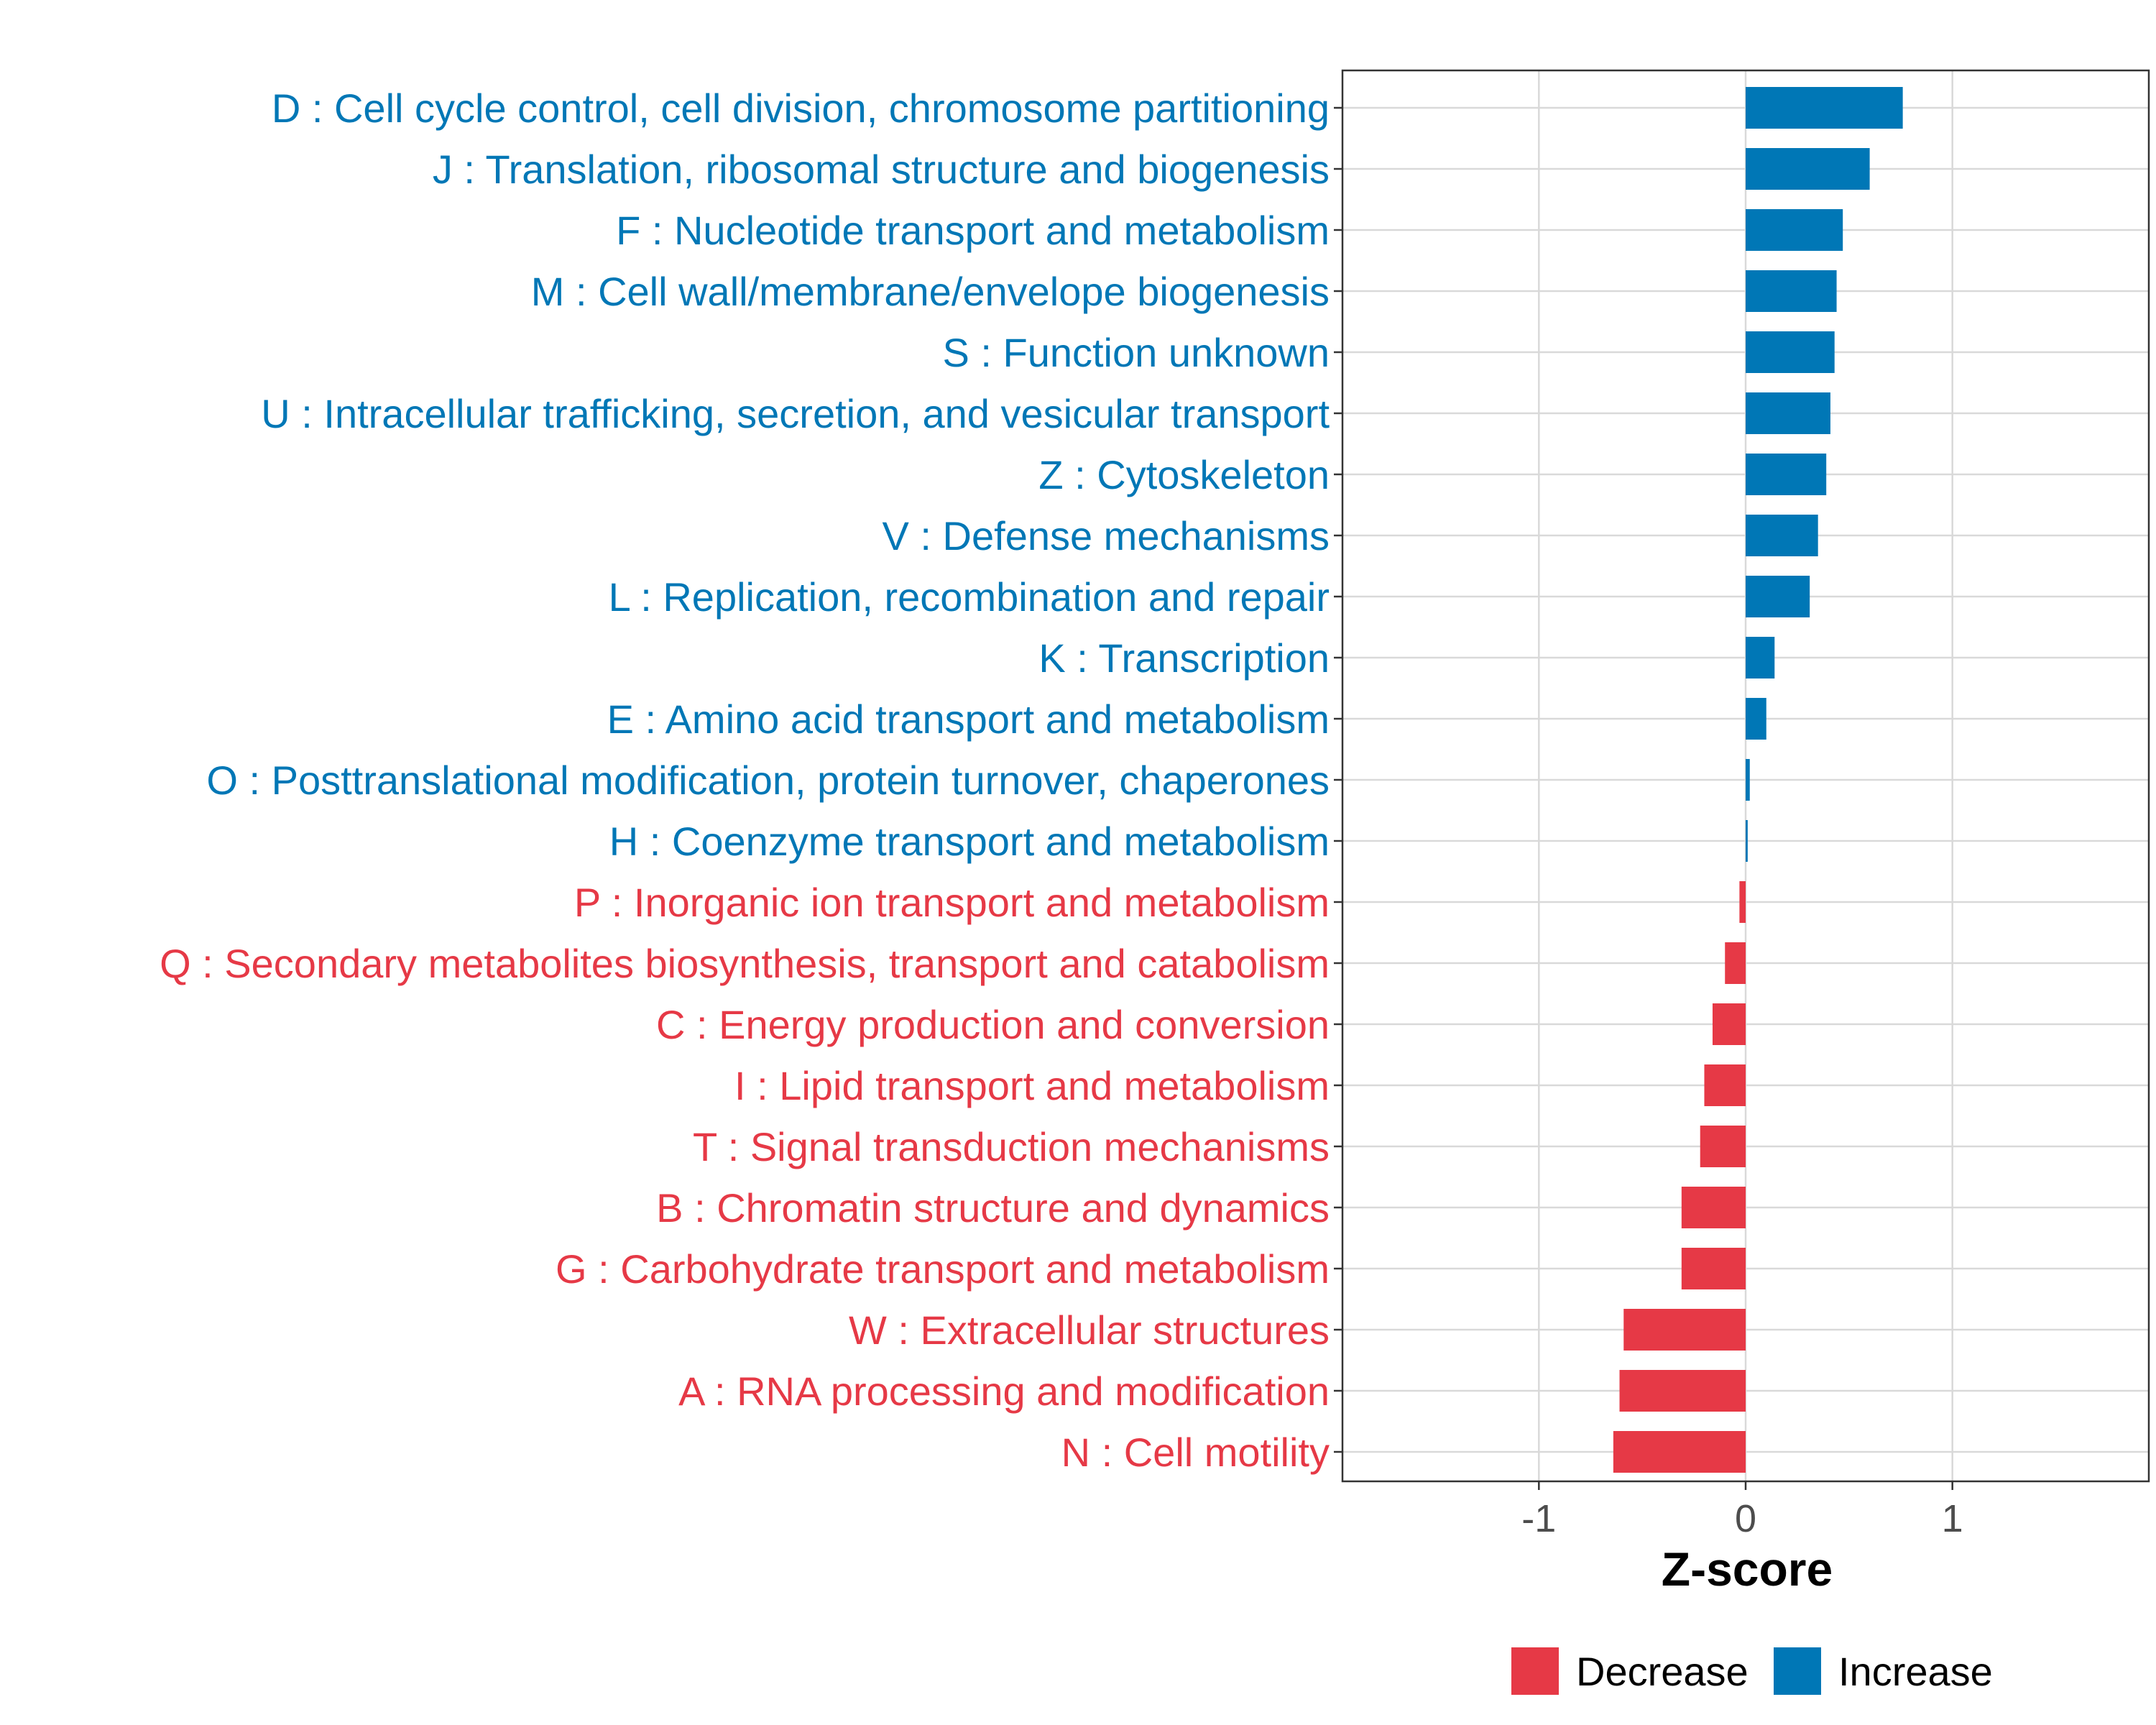  What do you see at coordinates (970, 841) in the screenshot?
I see `category-label: H : Coenzyme transport and metabolism` at bounding box center [970, 841].